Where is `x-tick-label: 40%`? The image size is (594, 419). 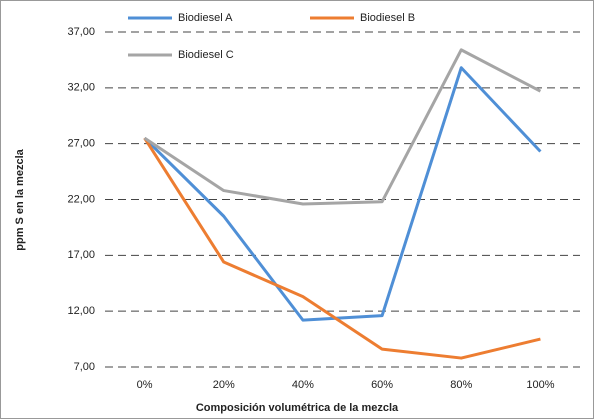 x-tick-label: 40% is located at coordinates (303, 385).